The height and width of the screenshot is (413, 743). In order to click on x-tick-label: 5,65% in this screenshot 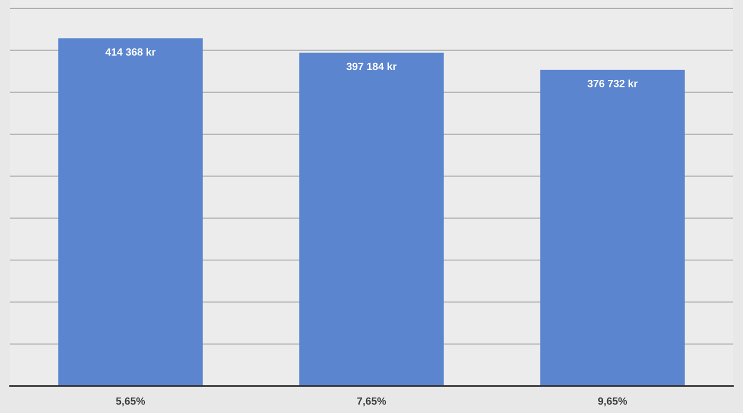, I will do `click(130, 401)`.